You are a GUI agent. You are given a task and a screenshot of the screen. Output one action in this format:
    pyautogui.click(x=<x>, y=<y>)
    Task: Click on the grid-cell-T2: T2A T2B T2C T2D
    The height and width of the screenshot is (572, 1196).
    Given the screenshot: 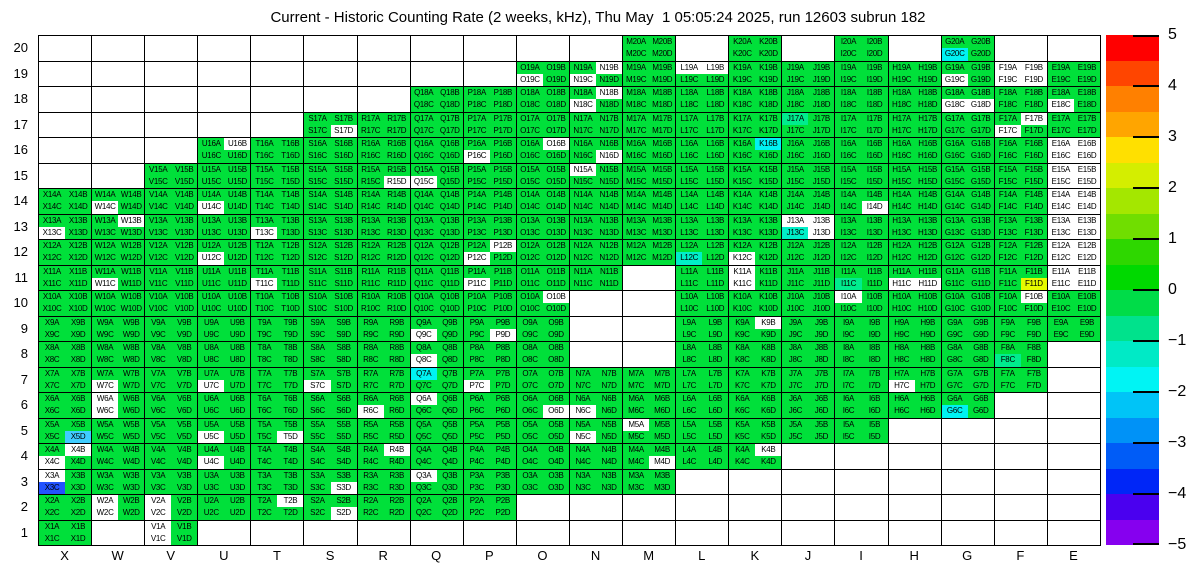 What is the action you would take?
    pyautogui.click(x=278, y=508)
    